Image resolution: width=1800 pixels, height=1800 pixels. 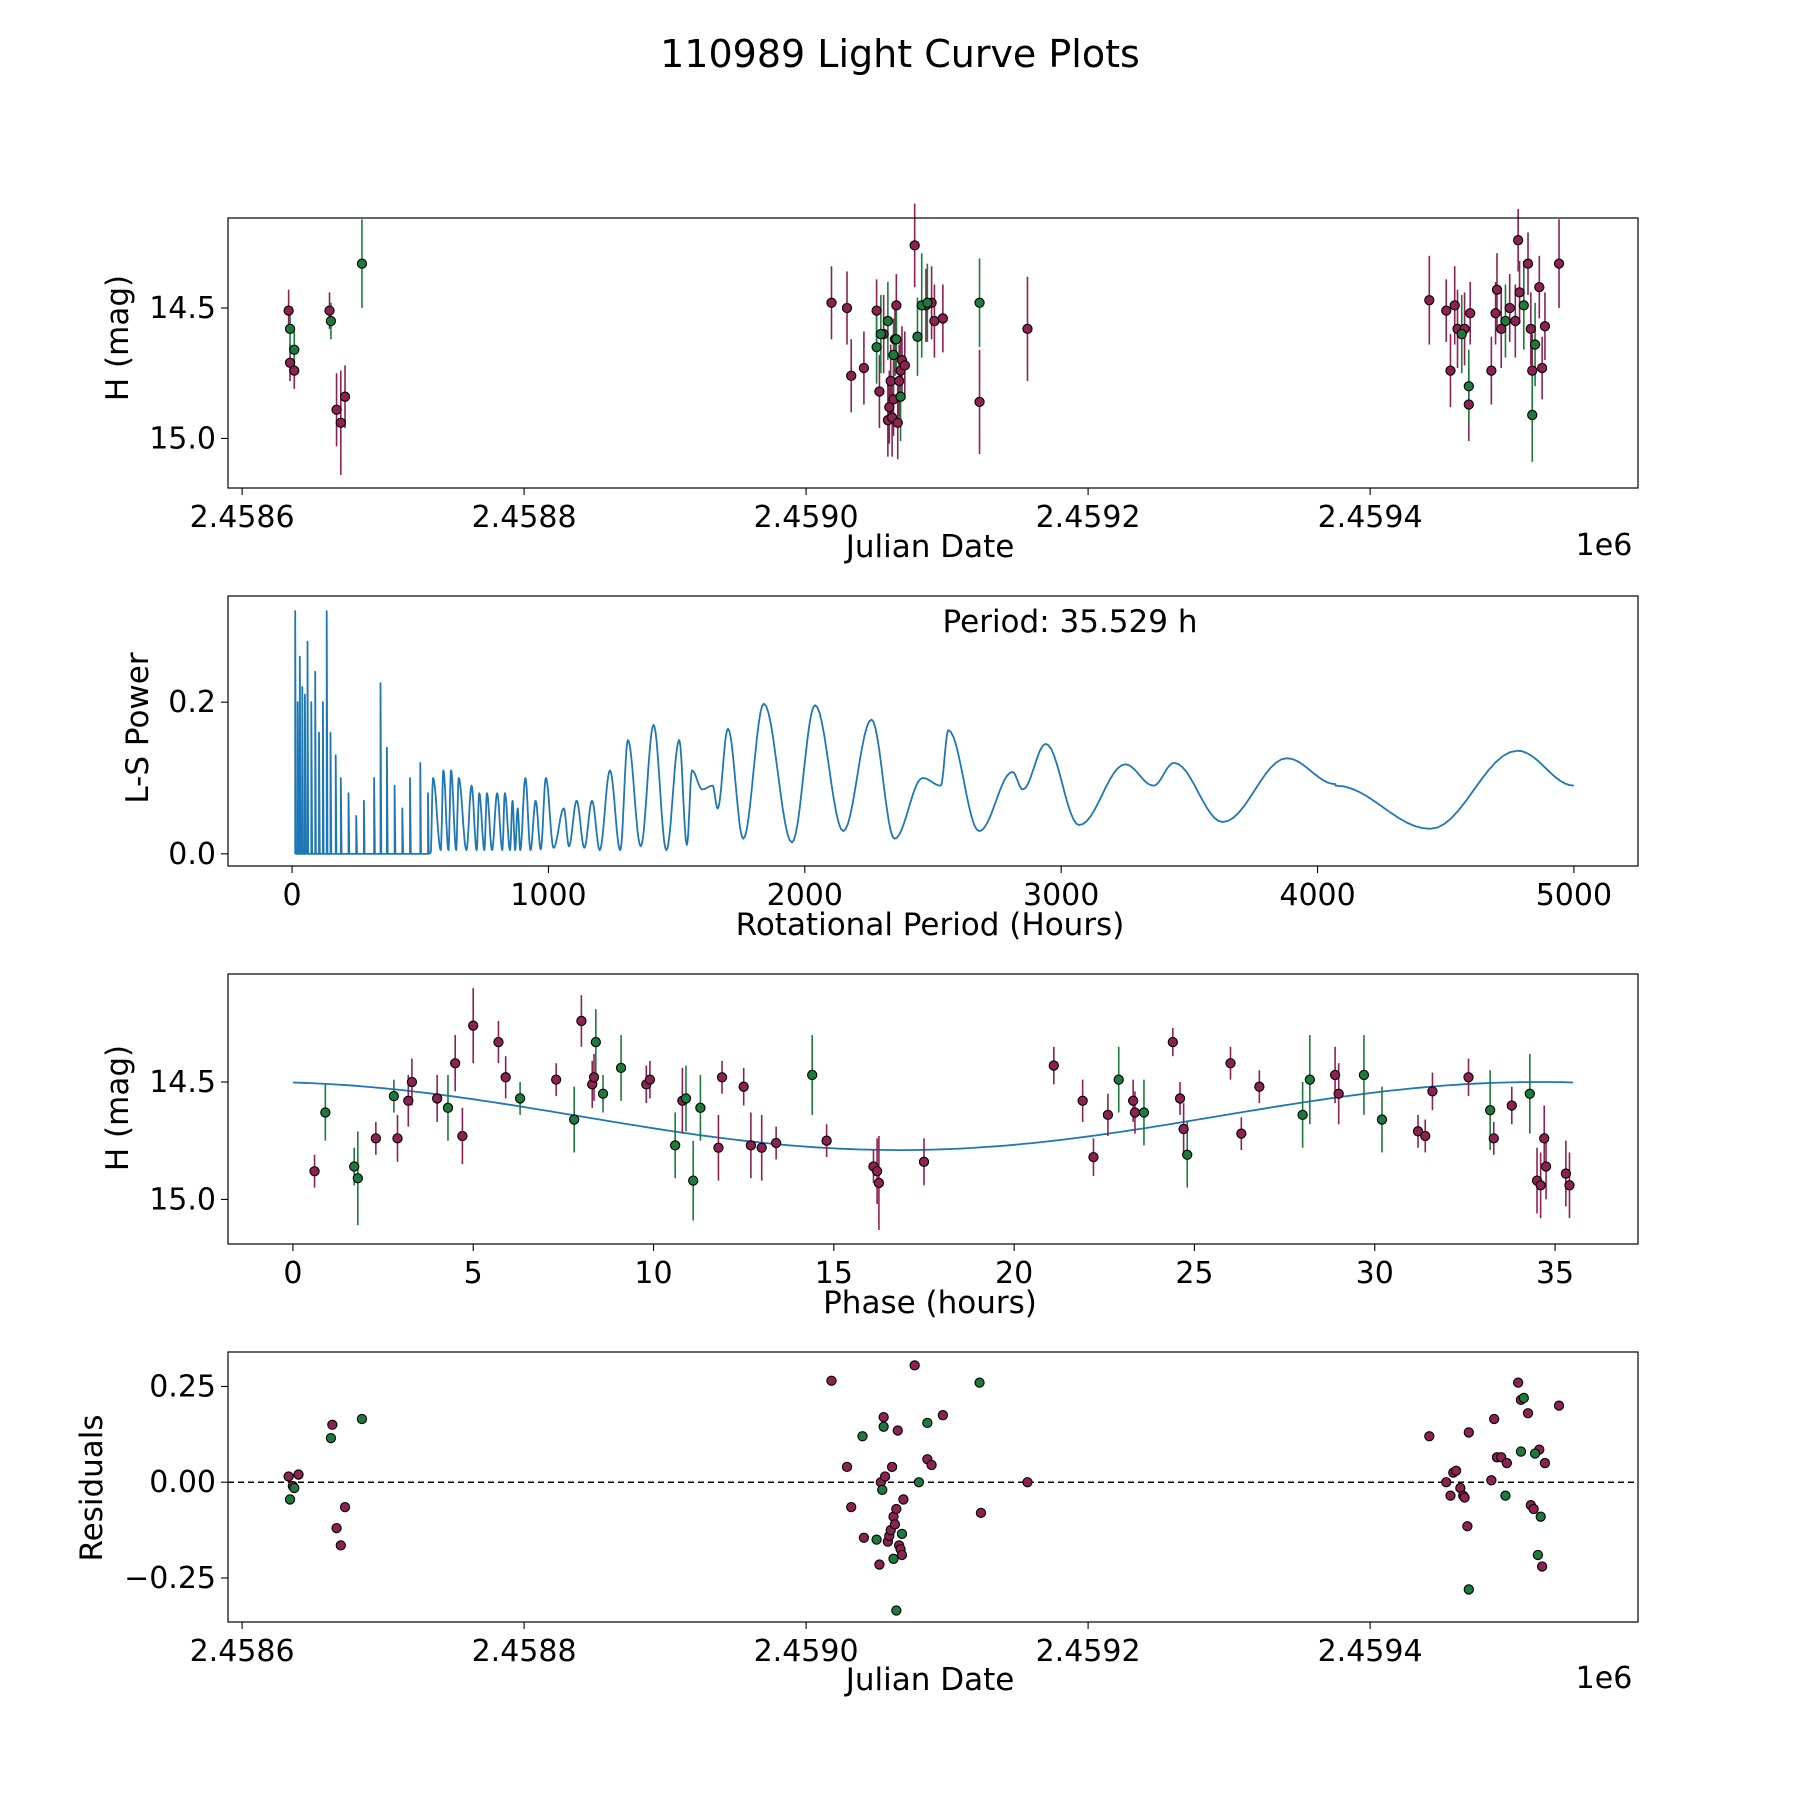 I want to click on x-tick-label: 3000, so click(x=1061, y=895).